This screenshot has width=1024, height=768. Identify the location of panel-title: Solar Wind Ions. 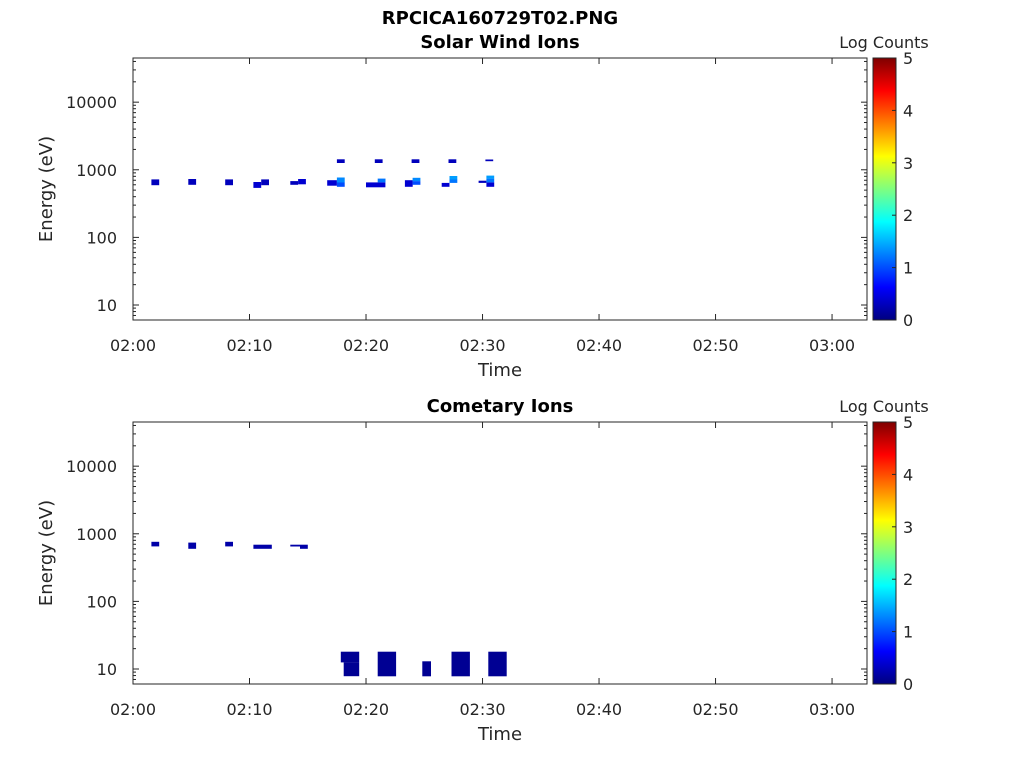
(499, 42).